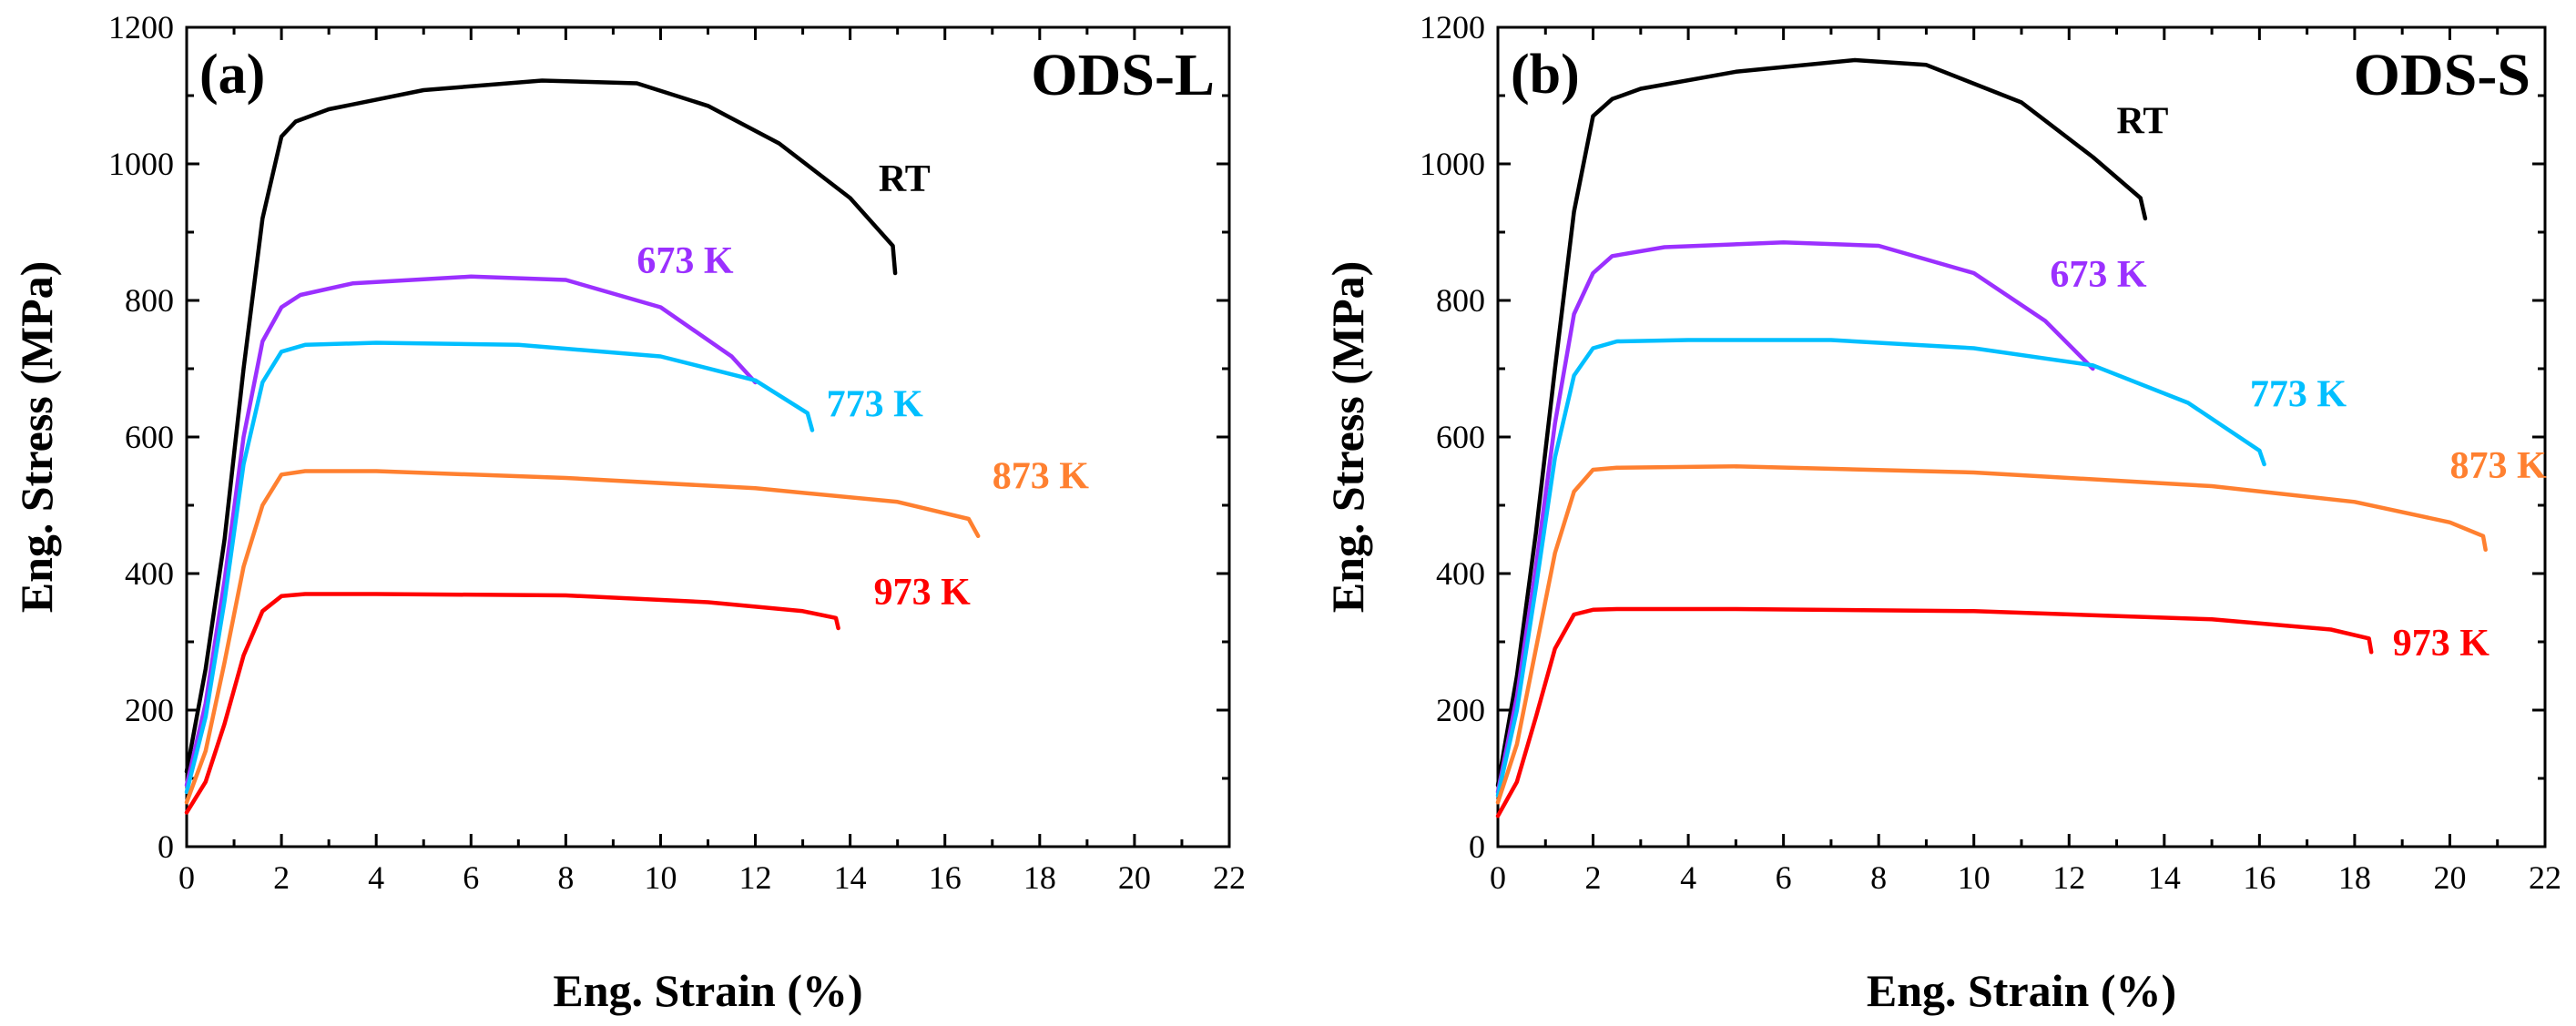 This screenshot has height=1026, width=2576. I want to click on panel-label: (b), so click(1545, 75).